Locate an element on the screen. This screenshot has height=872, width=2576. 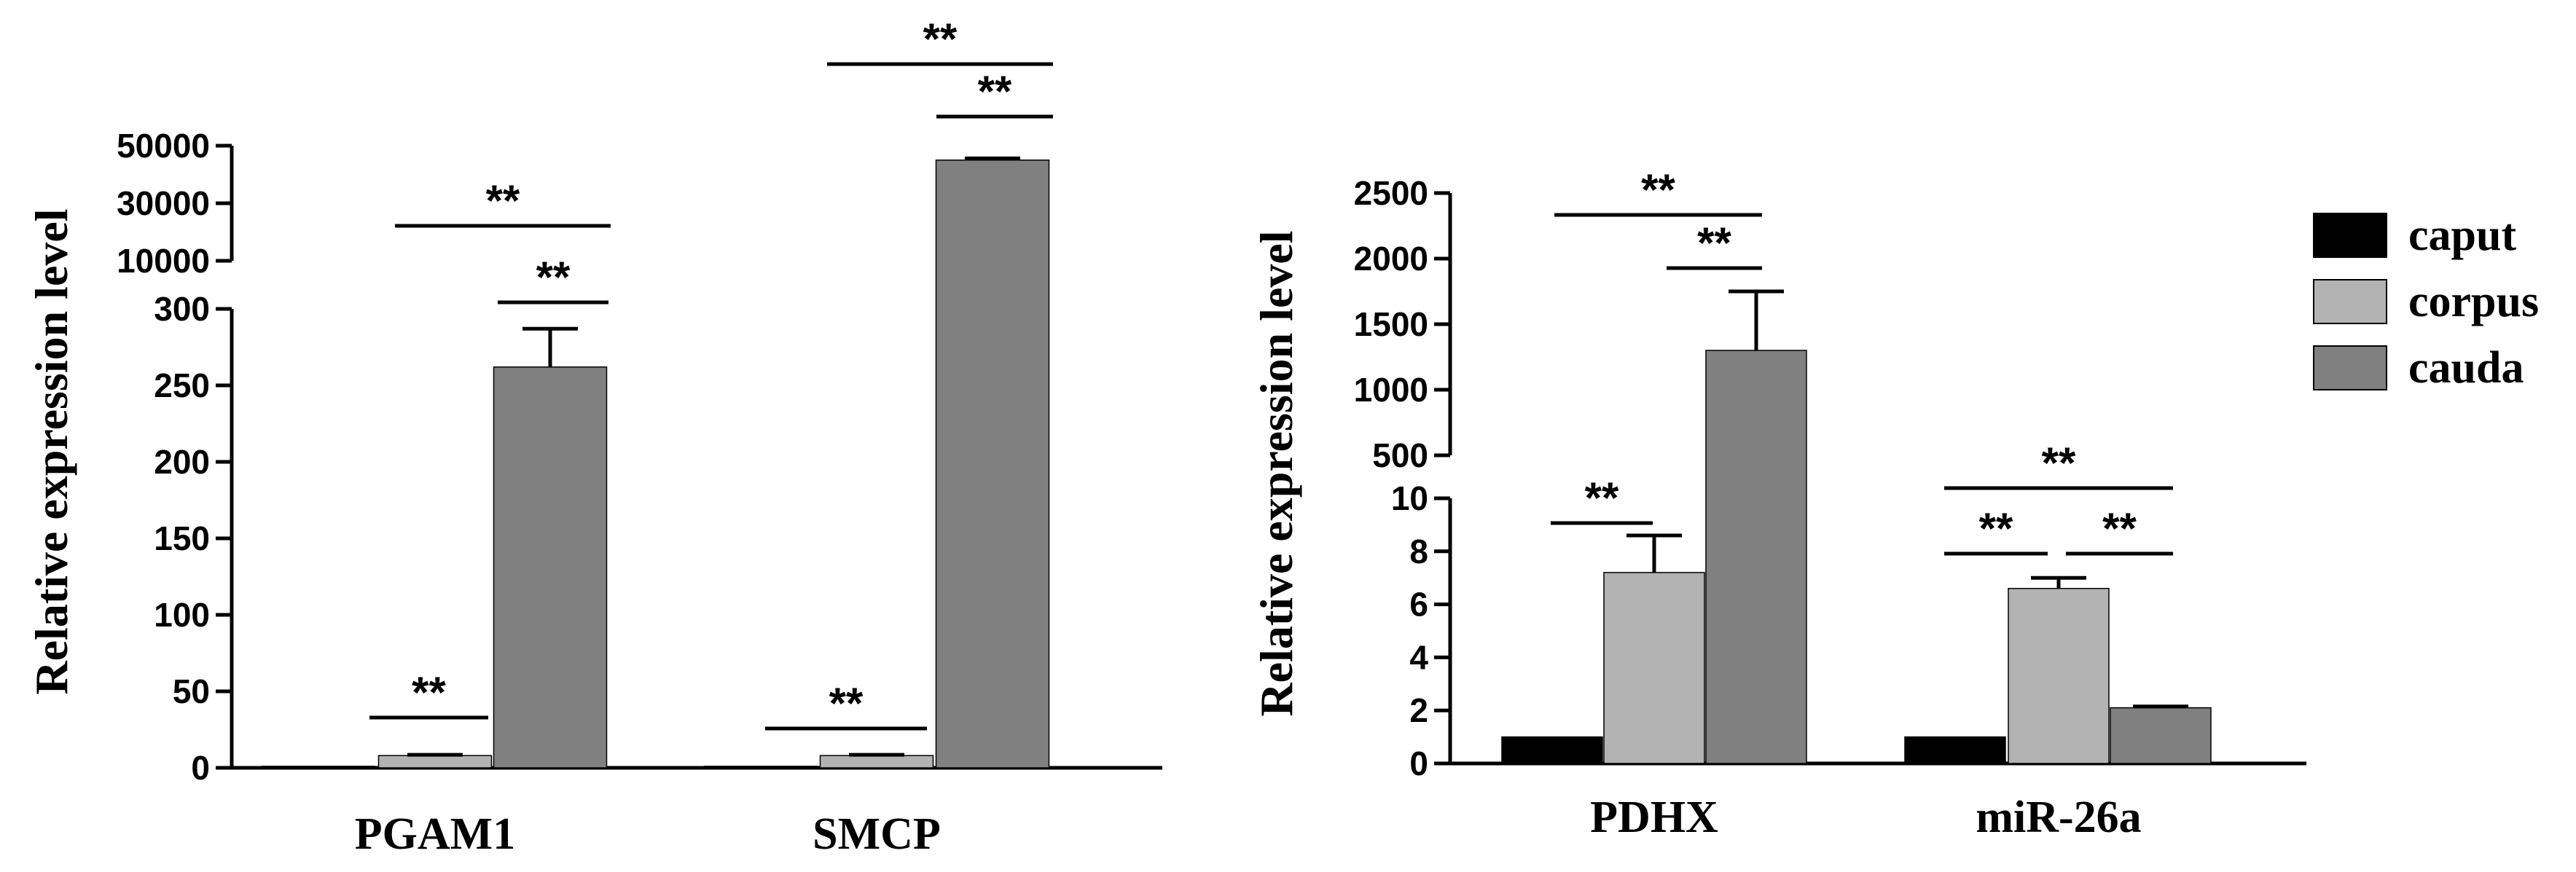
left-category-label: SMCP is located at coordinates (877, 834).